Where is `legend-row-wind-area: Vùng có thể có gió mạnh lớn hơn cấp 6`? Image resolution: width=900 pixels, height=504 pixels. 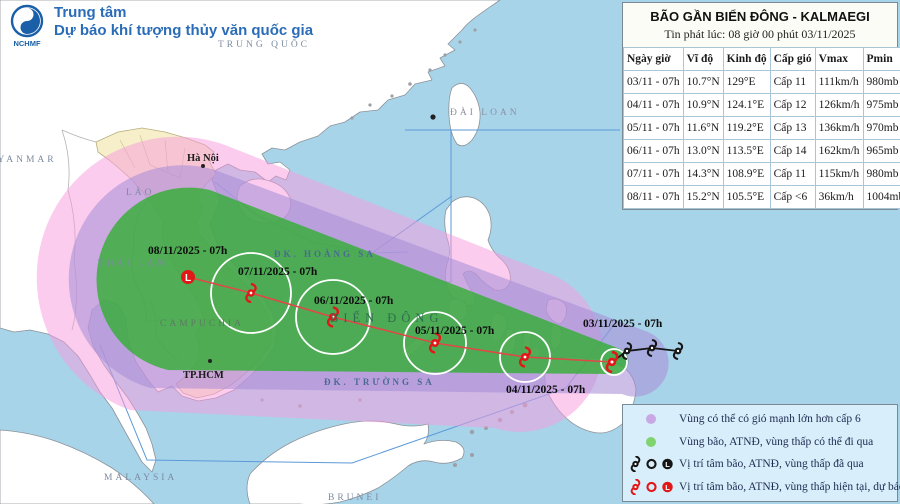 legend-row-wind-area: Vùng có thể có gió mạnh lớn hơn cấp 6 is located at coordinates (760, 419).